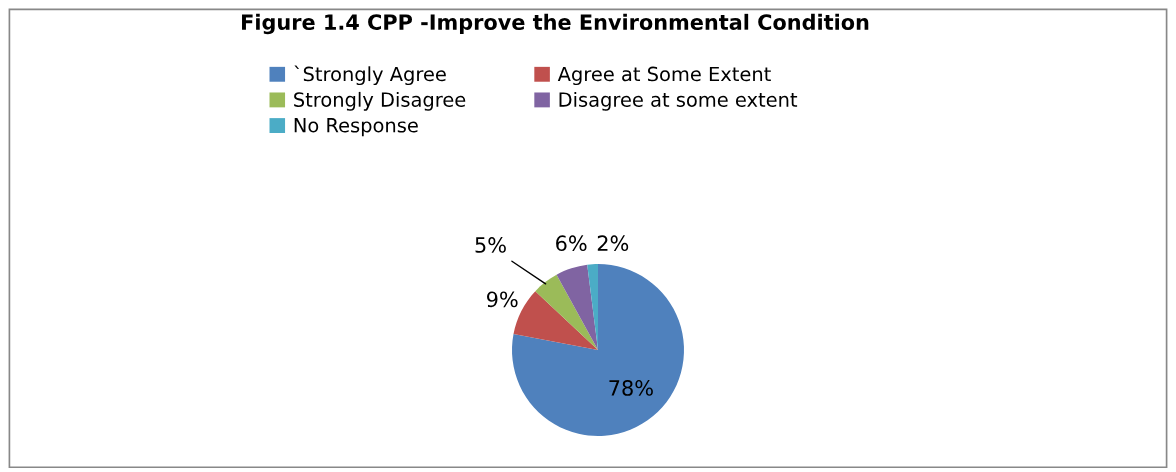  Describe the element at coordinates (631, 388) in the screenshot. I see `data-label: 78%` at that location.